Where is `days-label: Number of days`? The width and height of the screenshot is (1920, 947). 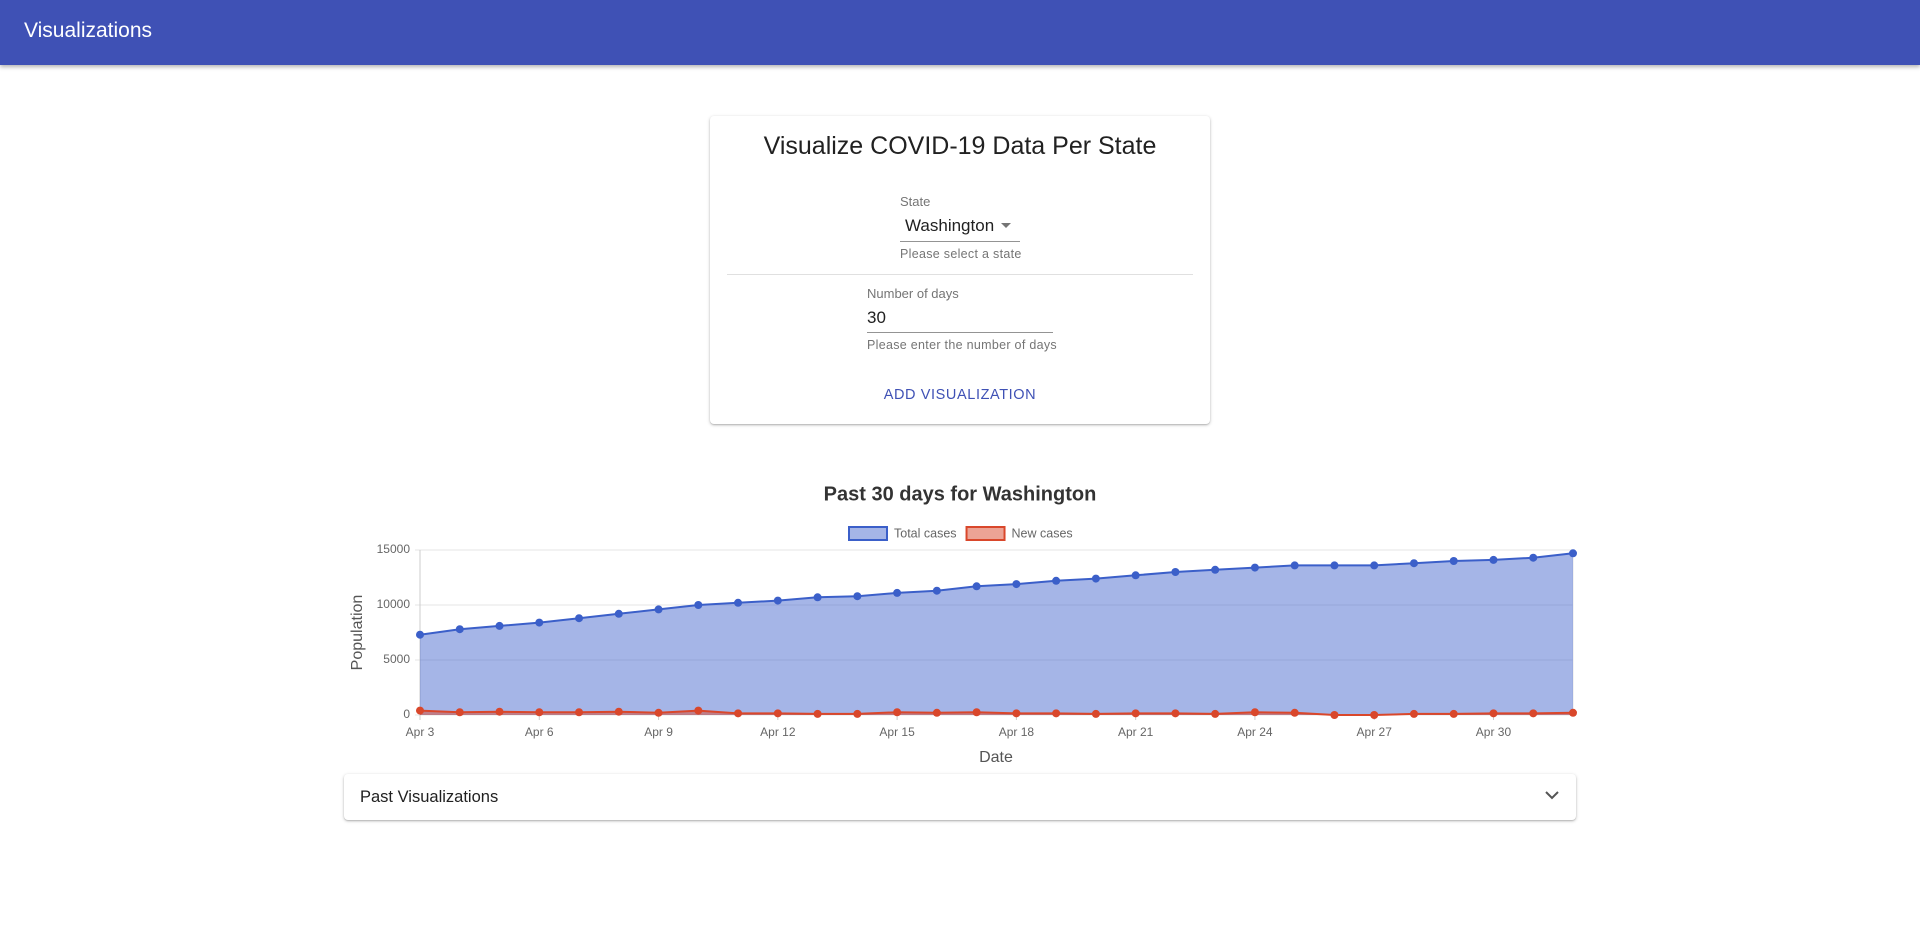 days-label: Number of days is located at coordinates (913, 293).